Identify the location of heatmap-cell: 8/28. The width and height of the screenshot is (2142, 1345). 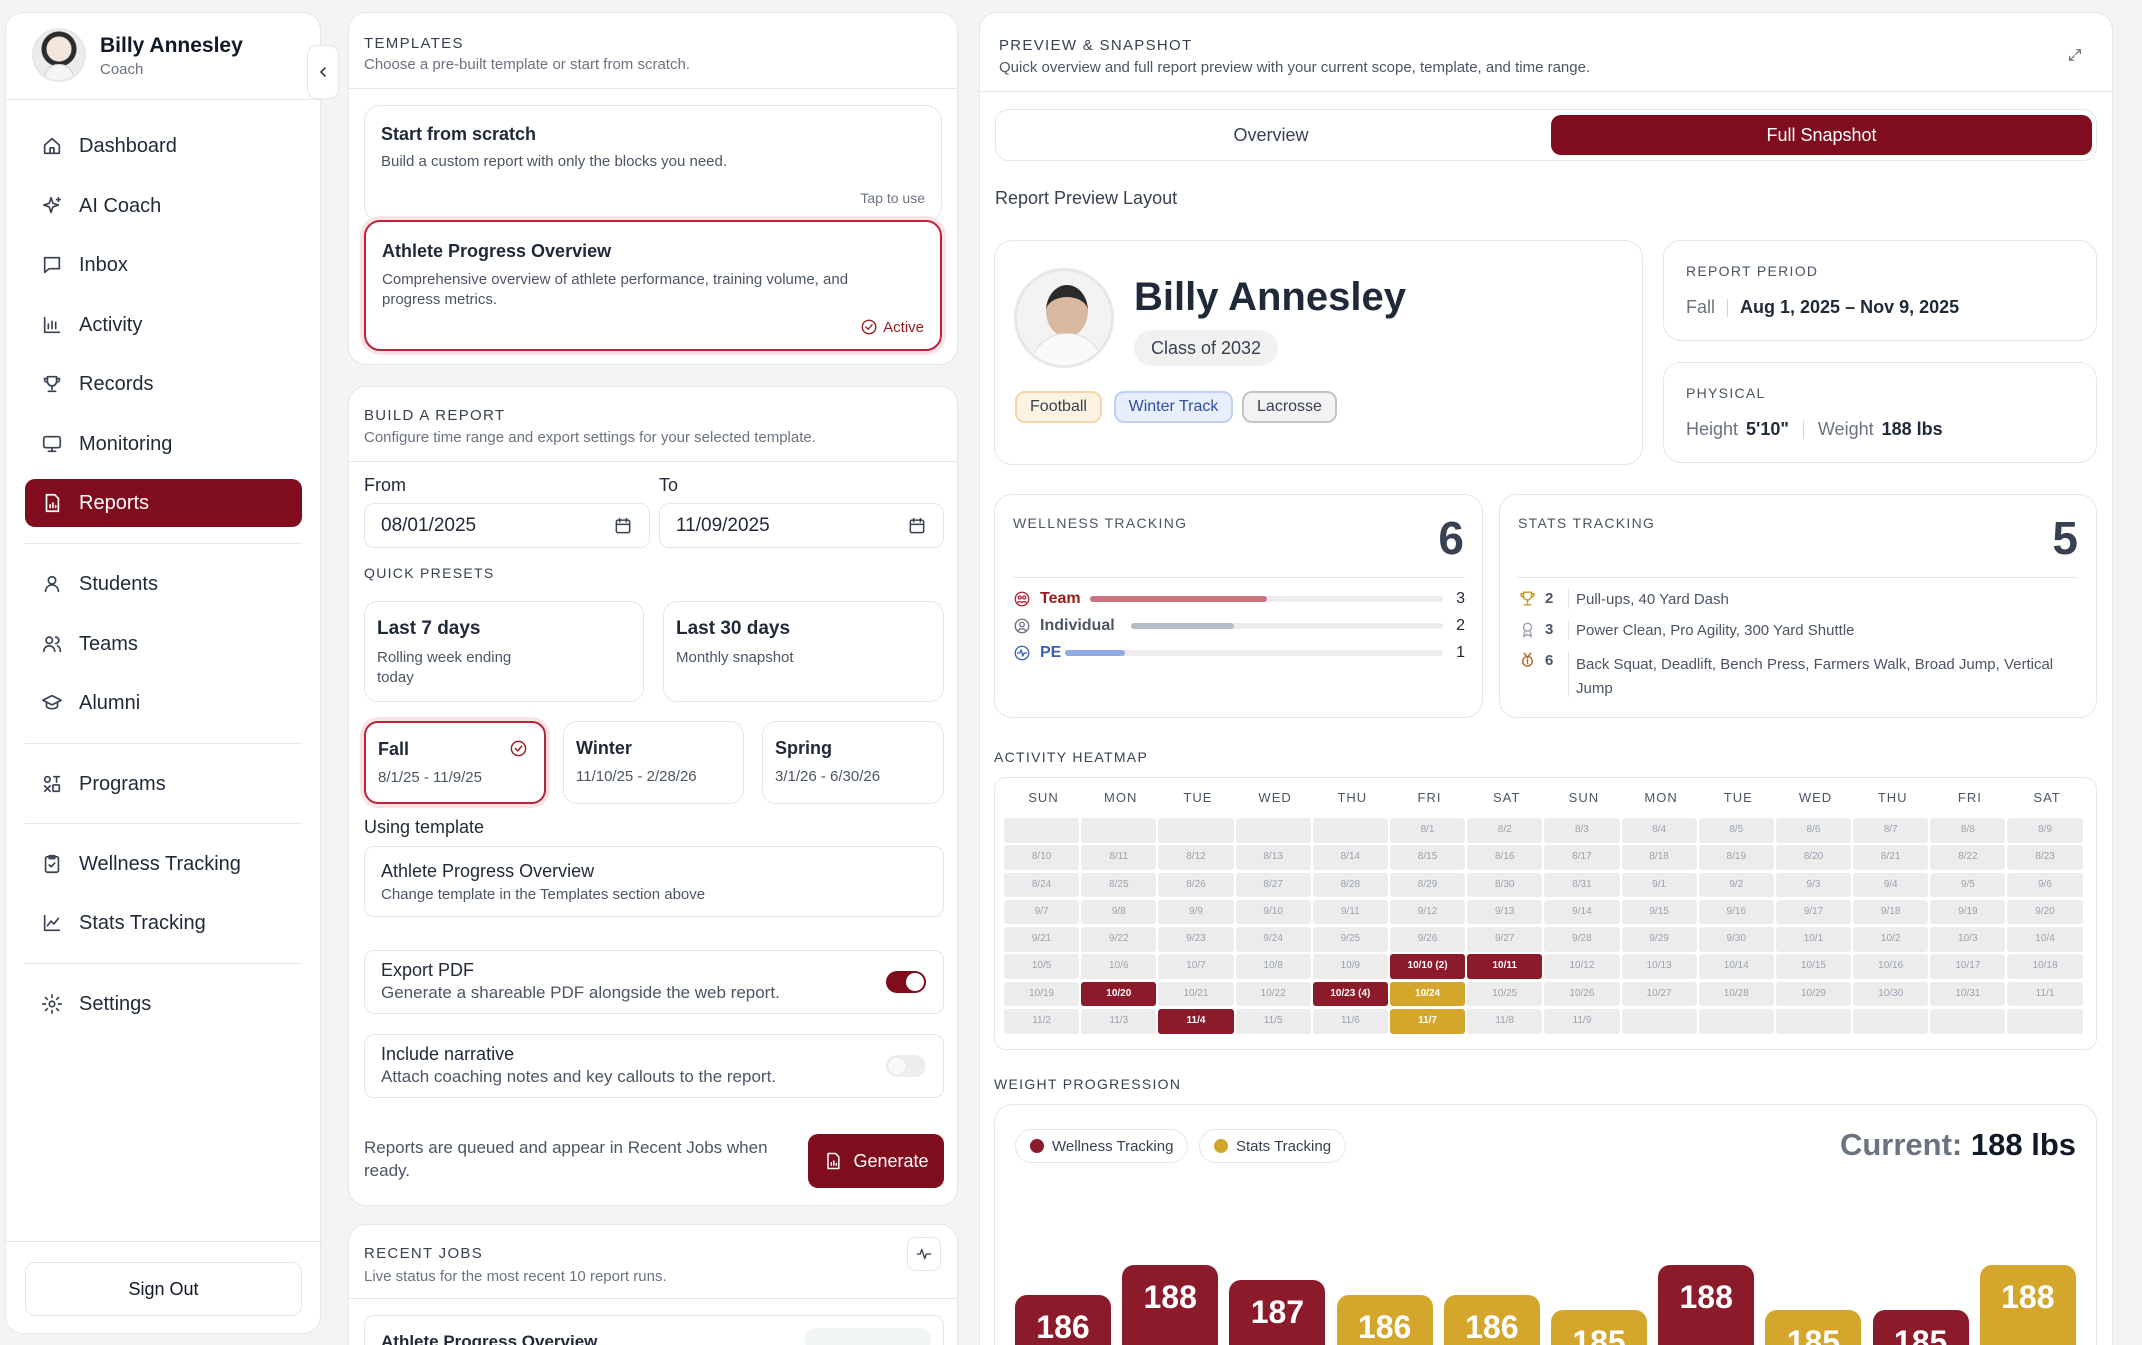
(1350, 885).